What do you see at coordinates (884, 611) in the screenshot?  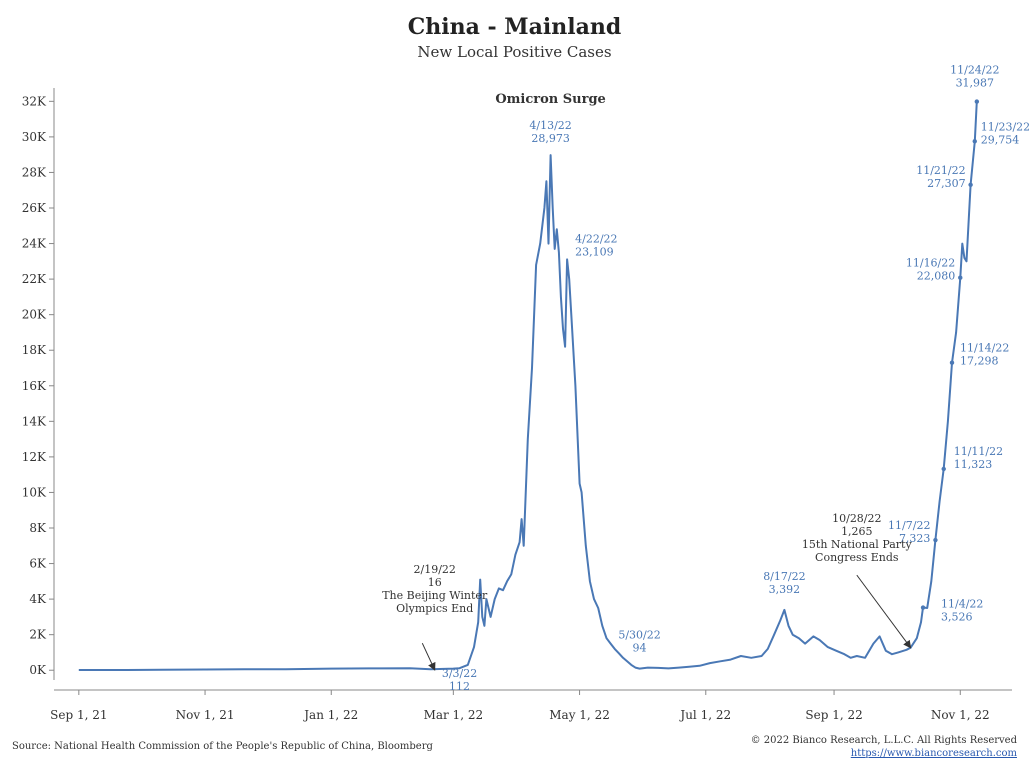 I see `annotation-arrow-congress` at bounding box center [884, 611].